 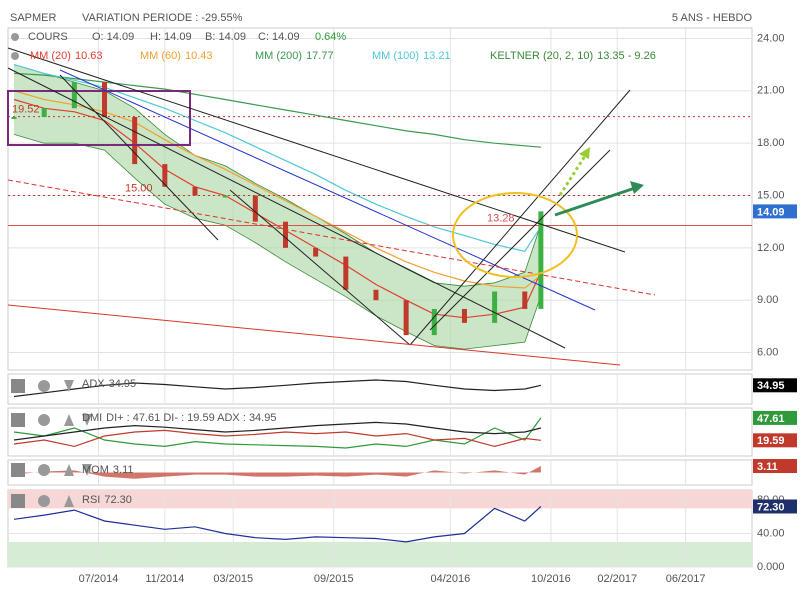 What do you see at coordinates (395, 56) in the screenshot?
I see `legend-name: MM (100)` at bounding box center [395, 56].